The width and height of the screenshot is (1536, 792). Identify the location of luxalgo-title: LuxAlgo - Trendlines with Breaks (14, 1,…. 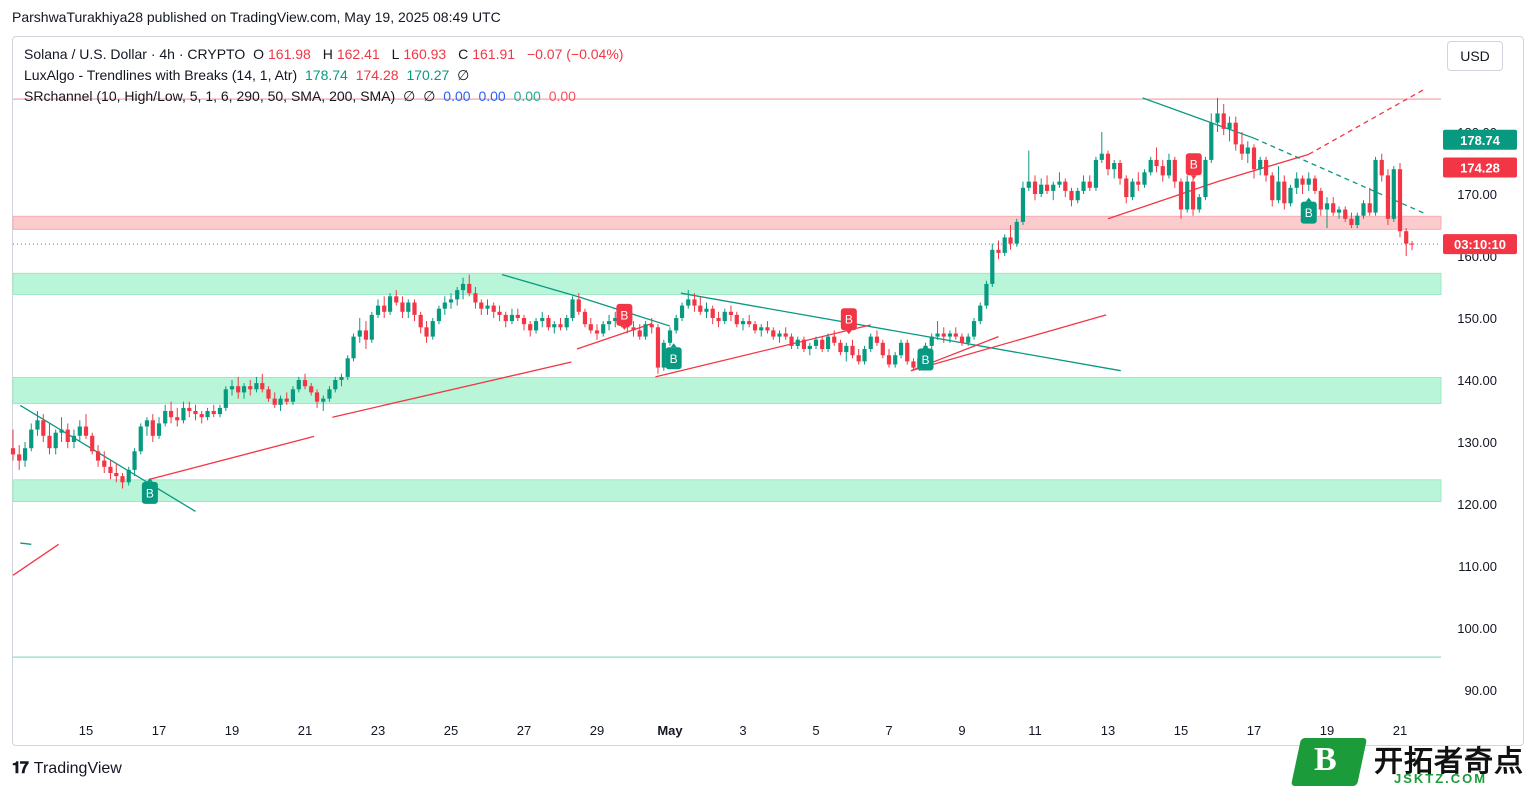
(161, 75).